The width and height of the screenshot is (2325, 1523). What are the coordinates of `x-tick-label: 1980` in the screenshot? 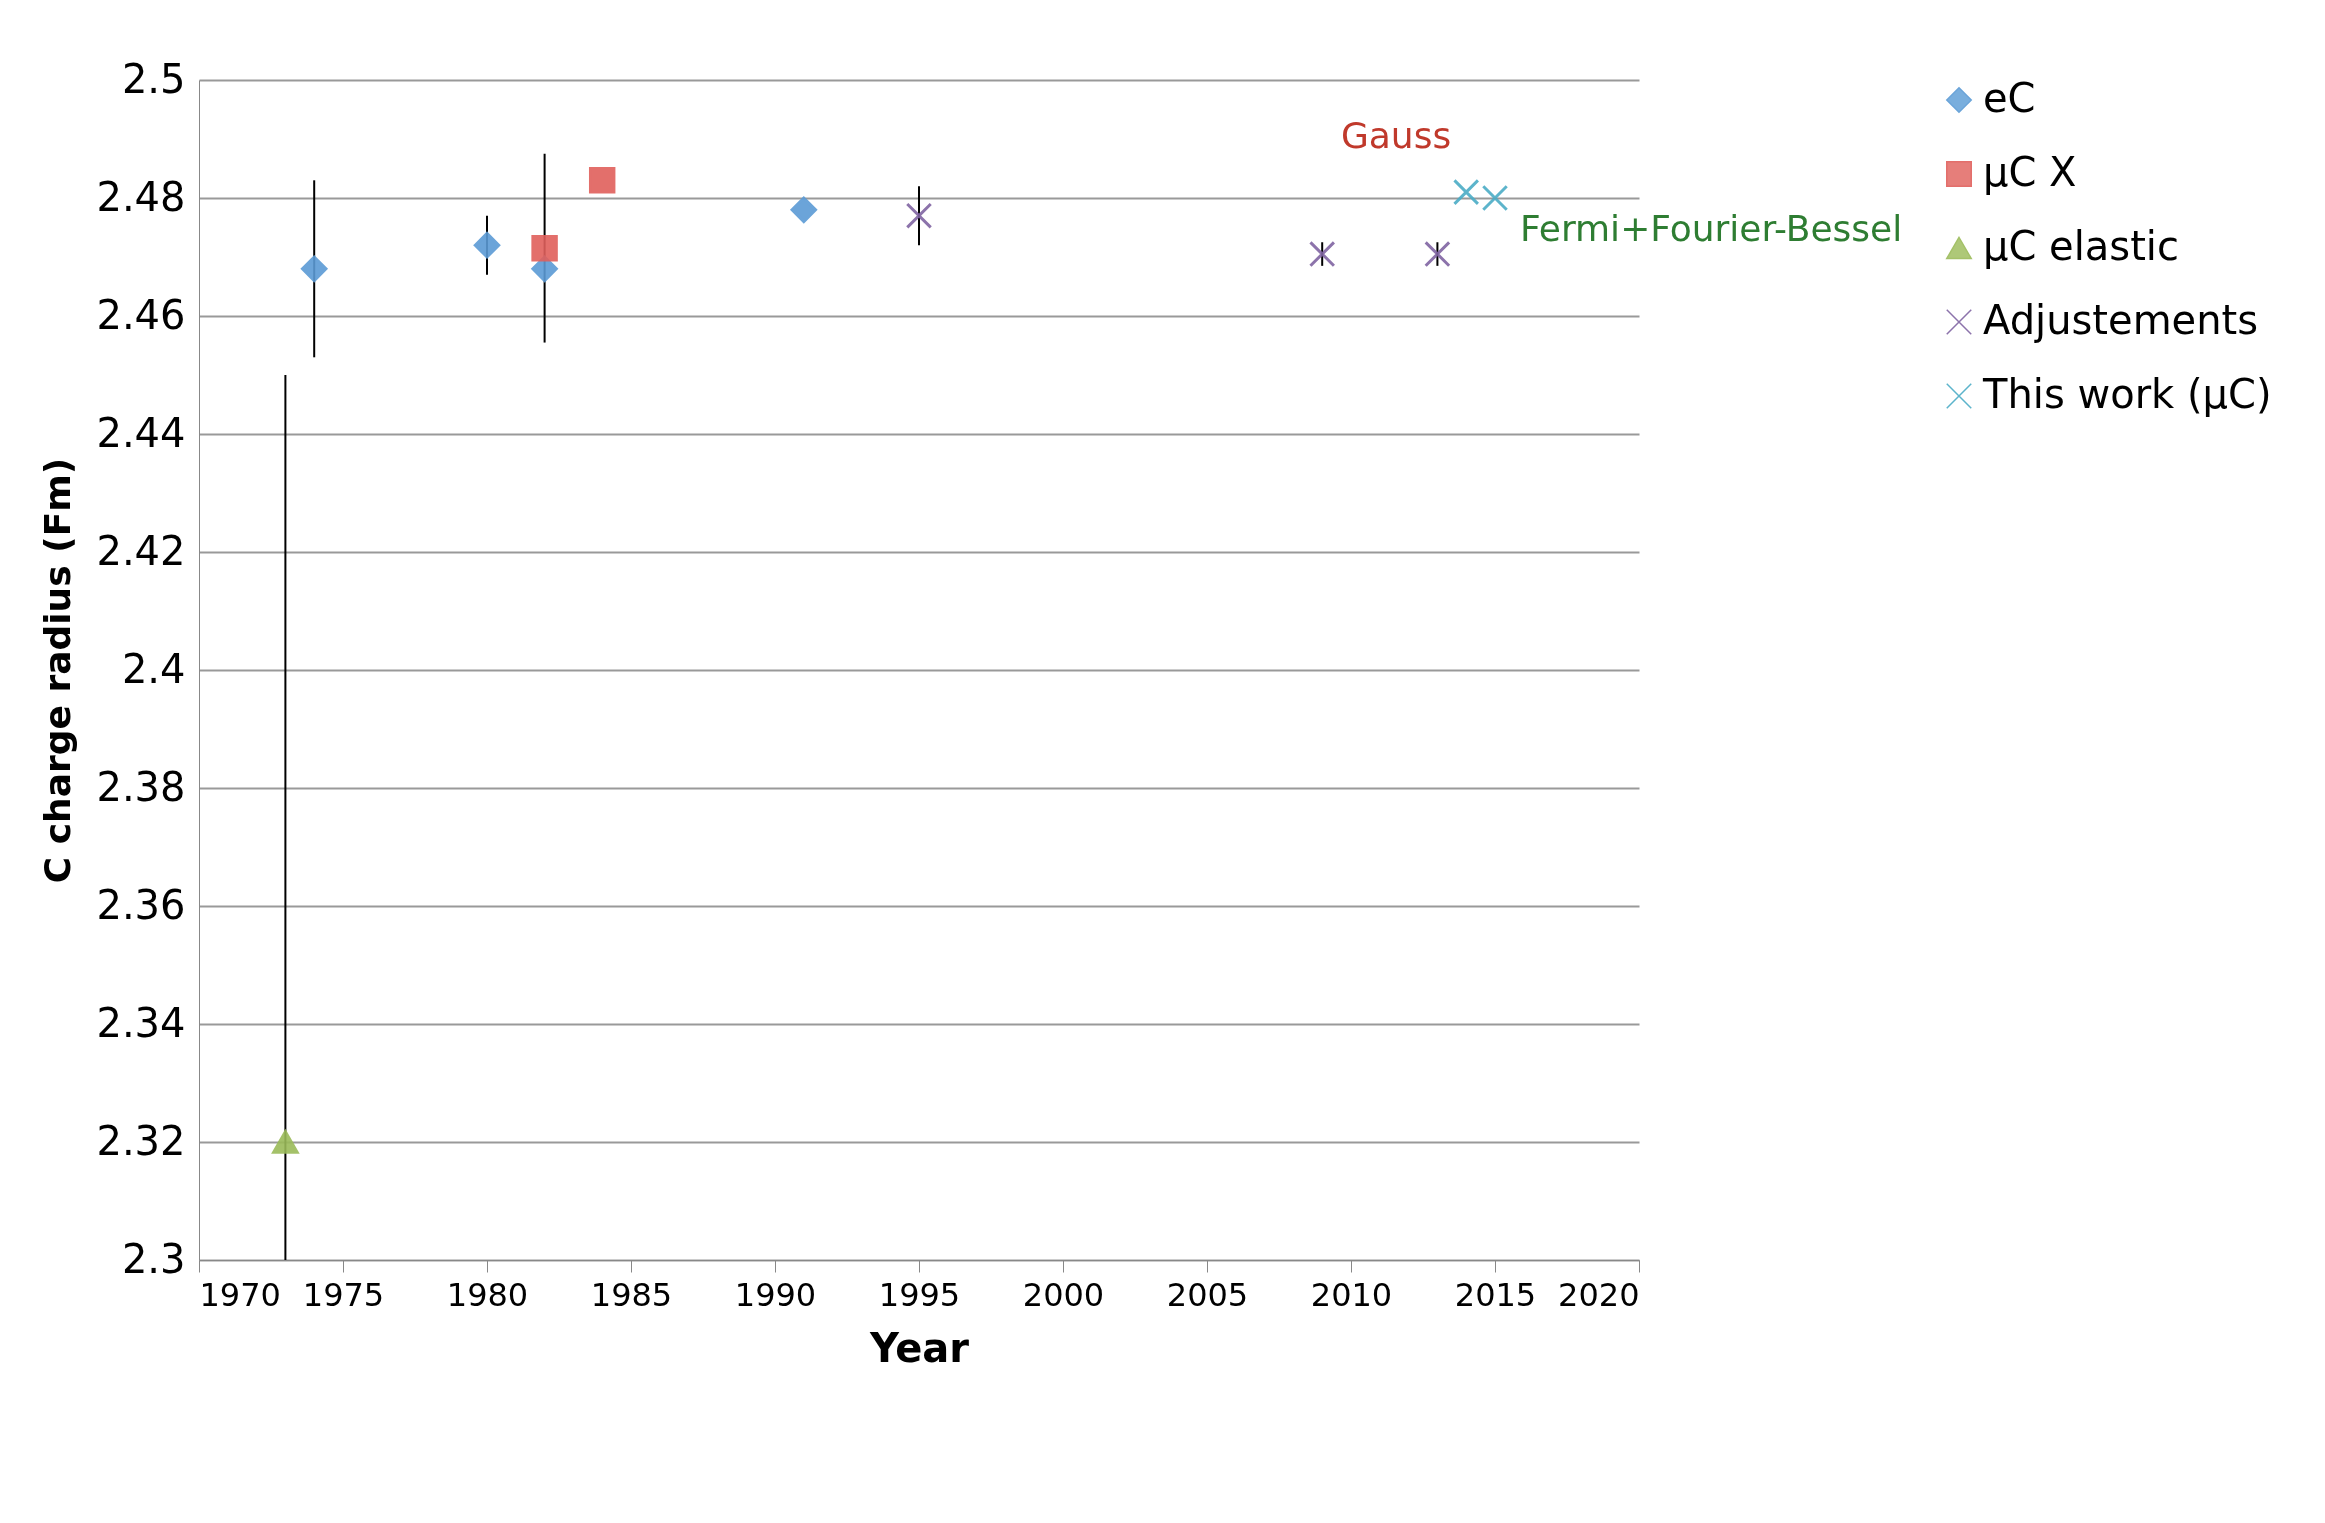 It's located at (487, 1294).